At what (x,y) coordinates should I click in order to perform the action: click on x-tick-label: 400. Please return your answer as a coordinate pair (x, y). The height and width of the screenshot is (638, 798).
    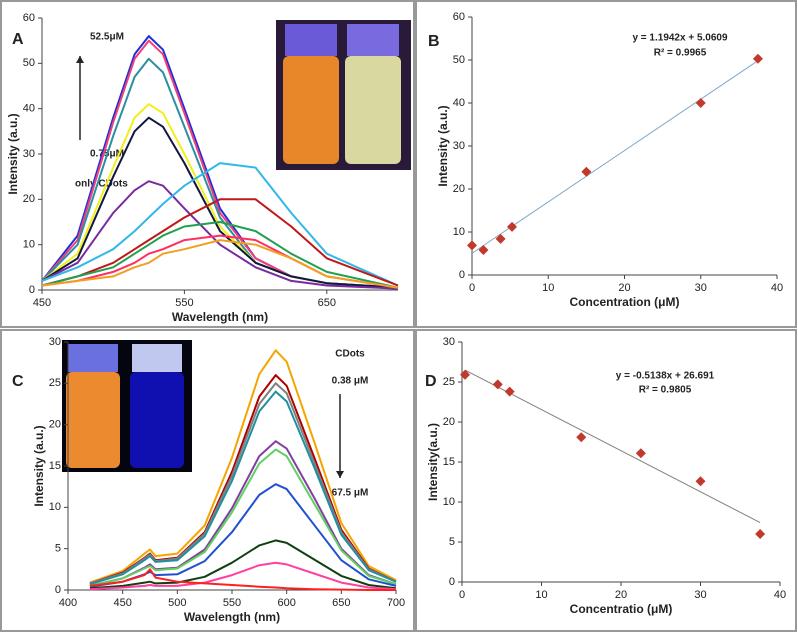
    Looking at the image, I should click on (68, 603).